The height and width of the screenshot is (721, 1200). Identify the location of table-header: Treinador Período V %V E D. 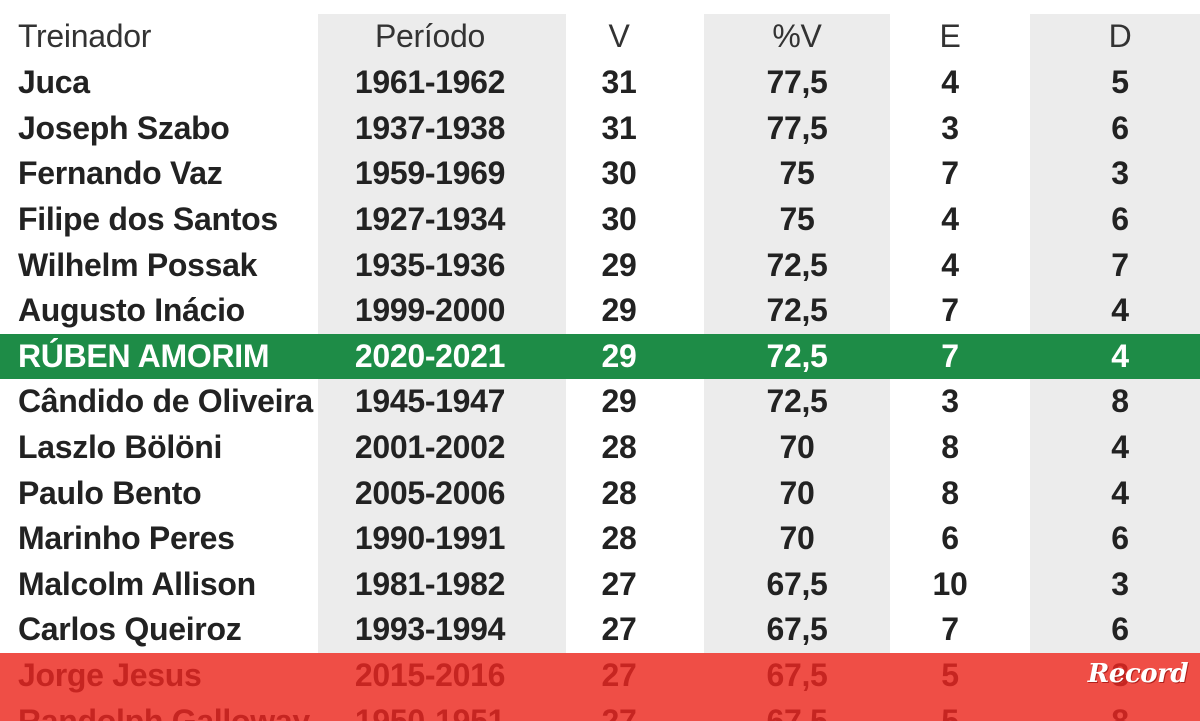
(600, 37).